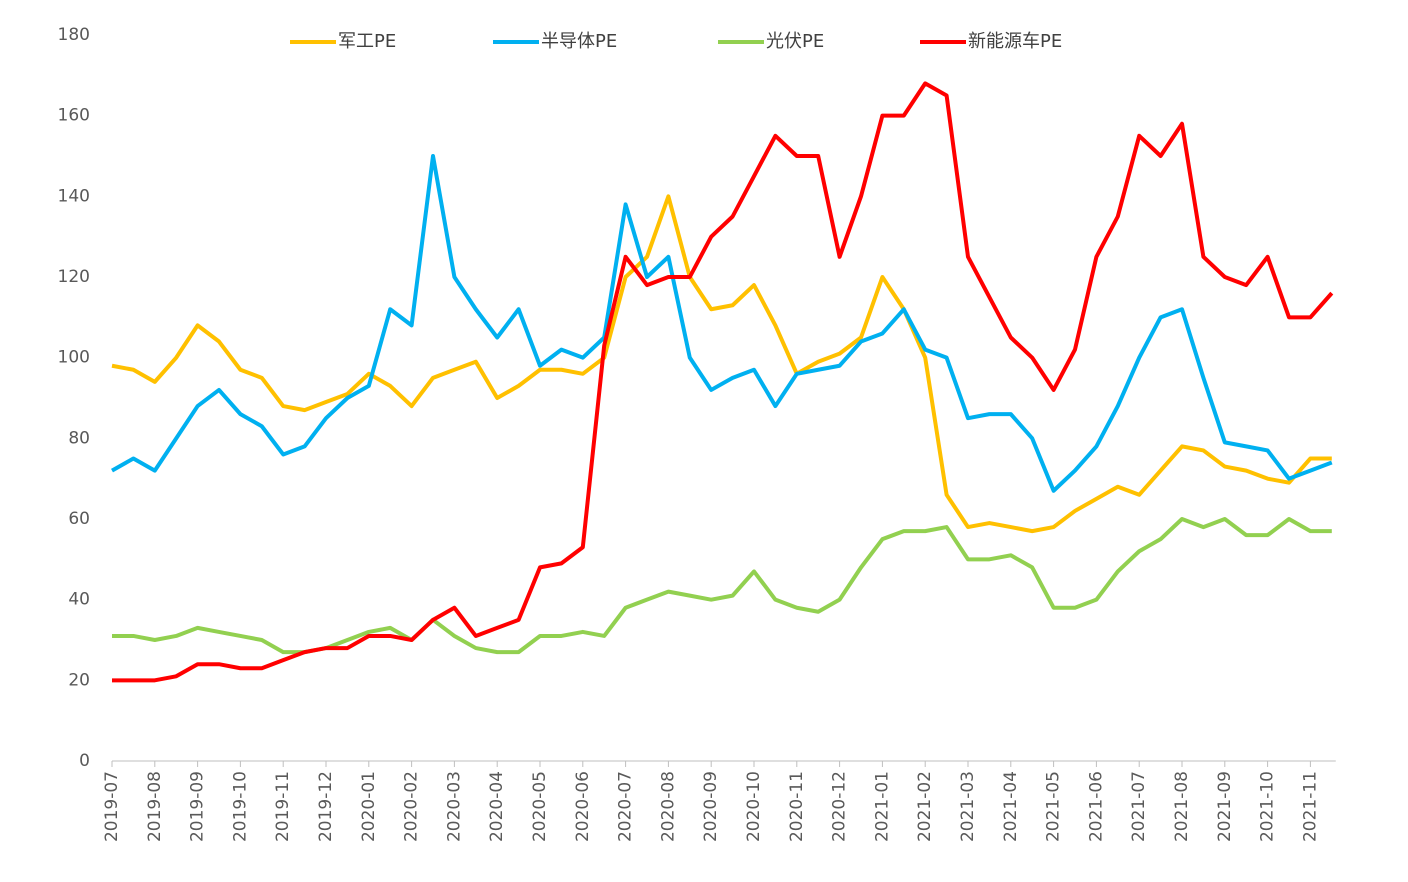  What do you see at coordinates (840, 806) in the screenshot?
I see `x-tick-label: 2020-12` at bounding box center [840, 806].